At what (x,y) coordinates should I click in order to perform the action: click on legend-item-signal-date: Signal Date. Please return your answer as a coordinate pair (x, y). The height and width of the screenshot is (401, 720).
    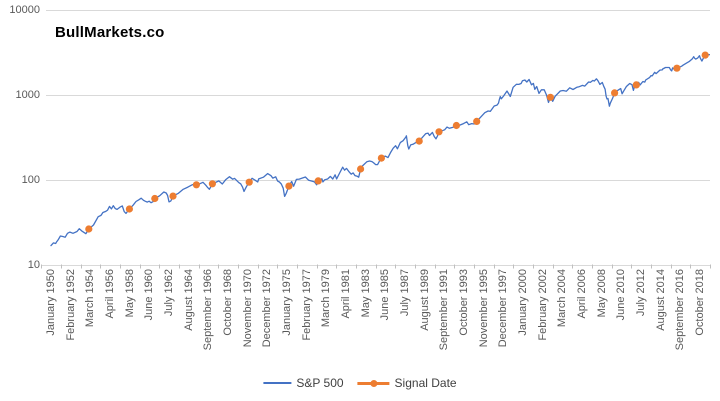
    Looking at the image, I should click on (407, 383).